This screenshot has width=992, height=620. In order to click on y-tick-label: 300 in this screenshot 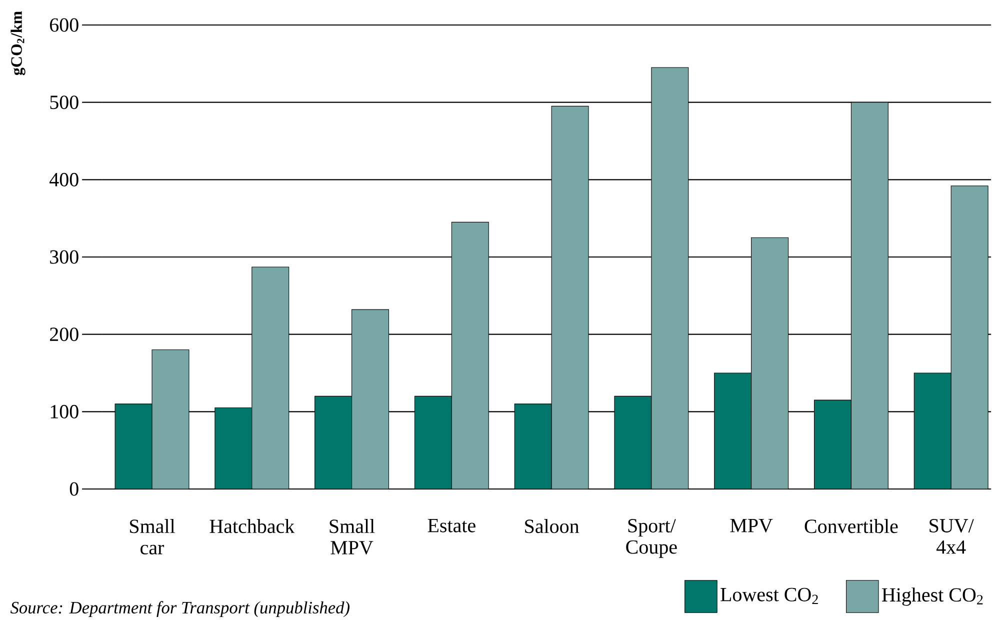, I will do `click(64, 257)`.